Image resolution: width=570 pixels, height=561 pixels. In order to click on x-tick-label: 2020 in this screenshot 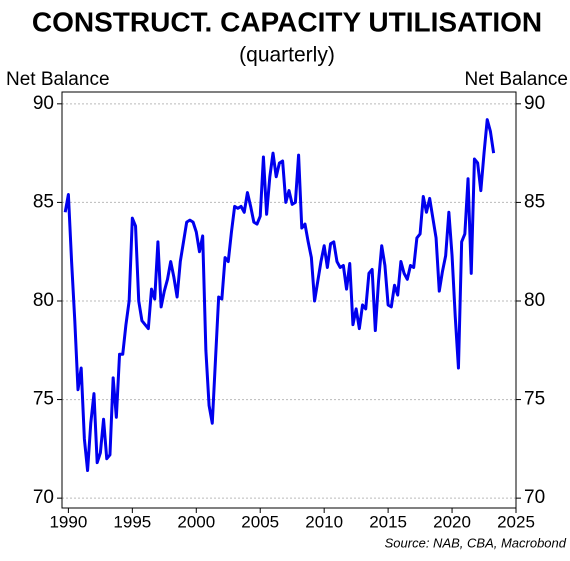, I will do `click(452, 521)`.